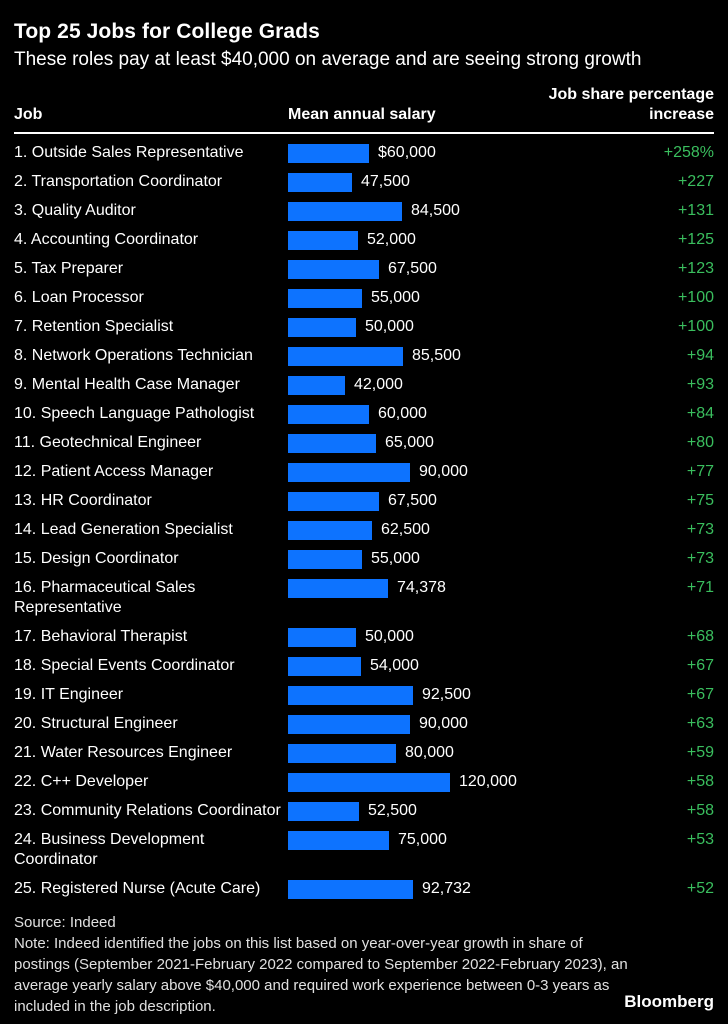 The height and width of the screenshot is (1024, 728). Describe the element at coordinates (501, 298) in the screenshot. I see `bar-zone: 55,000 +100` at that location.